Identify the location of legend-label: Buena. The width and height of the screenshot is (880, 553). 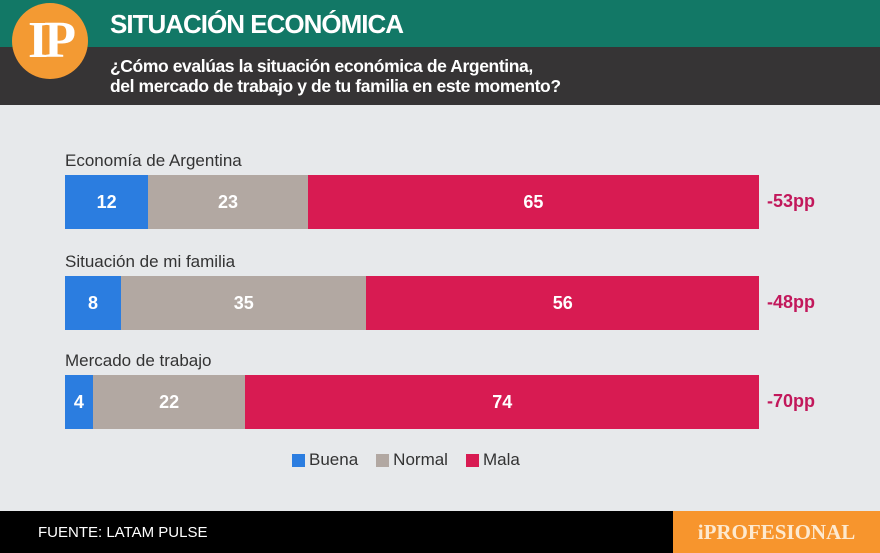
(334, 459).